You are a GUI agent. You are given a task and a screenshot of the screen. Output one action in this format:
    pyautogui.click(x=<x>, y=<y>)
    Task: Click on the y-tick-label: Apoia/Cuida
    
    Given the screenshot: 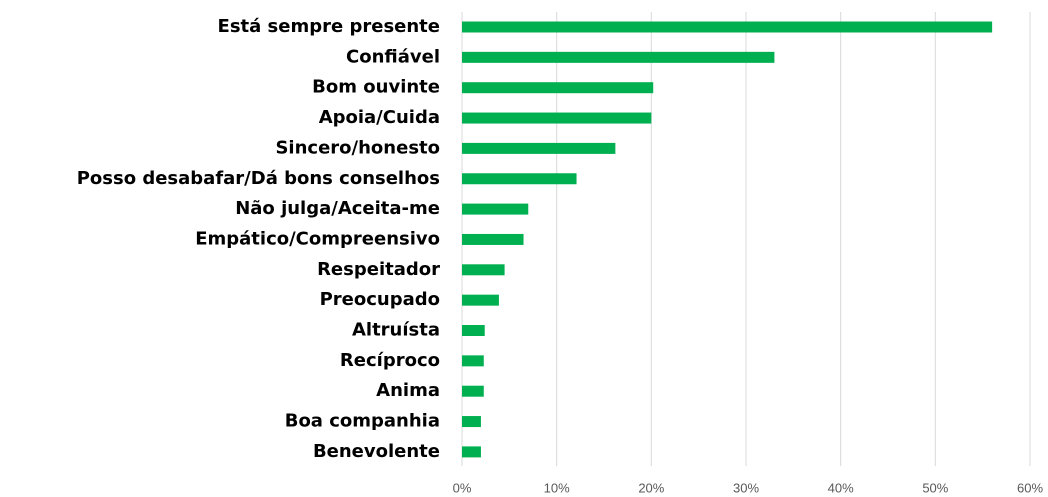 What is the action you would take?
    pyautogui.click(x=379, y=117)
    